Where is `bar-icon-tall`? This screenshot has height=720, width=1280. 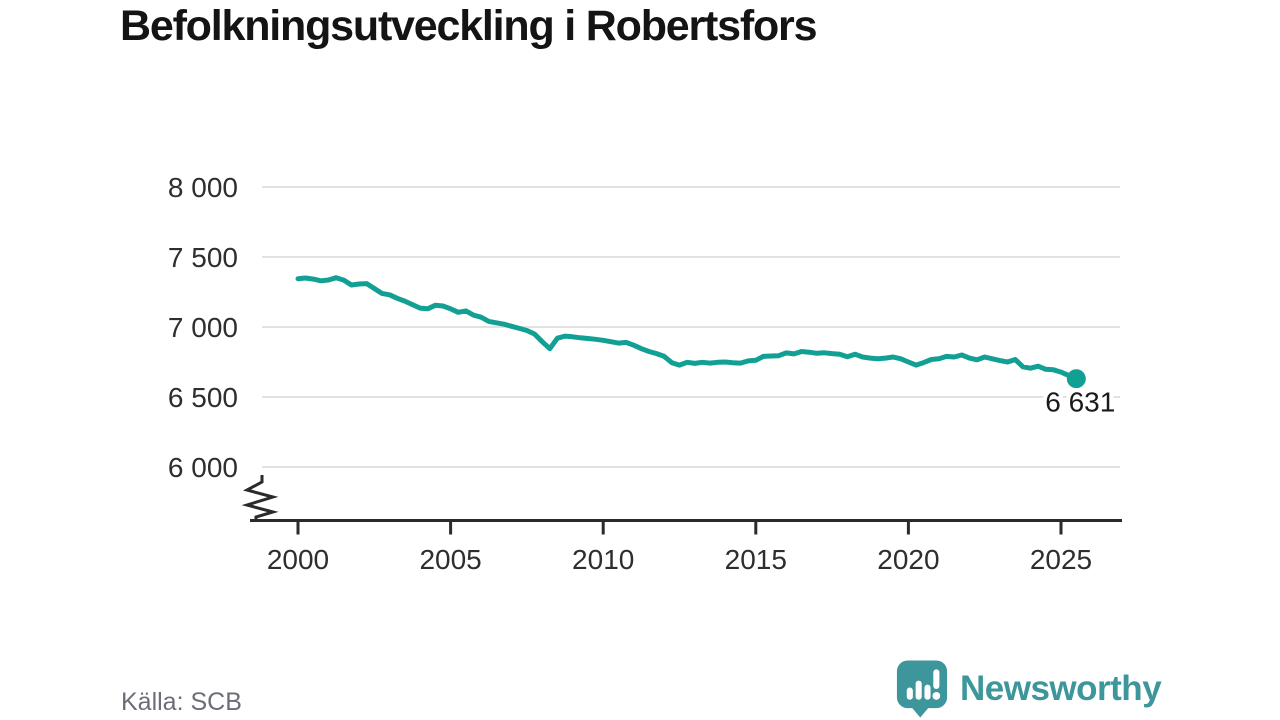
bar-icon-tall is located at coordinates (918, 690).